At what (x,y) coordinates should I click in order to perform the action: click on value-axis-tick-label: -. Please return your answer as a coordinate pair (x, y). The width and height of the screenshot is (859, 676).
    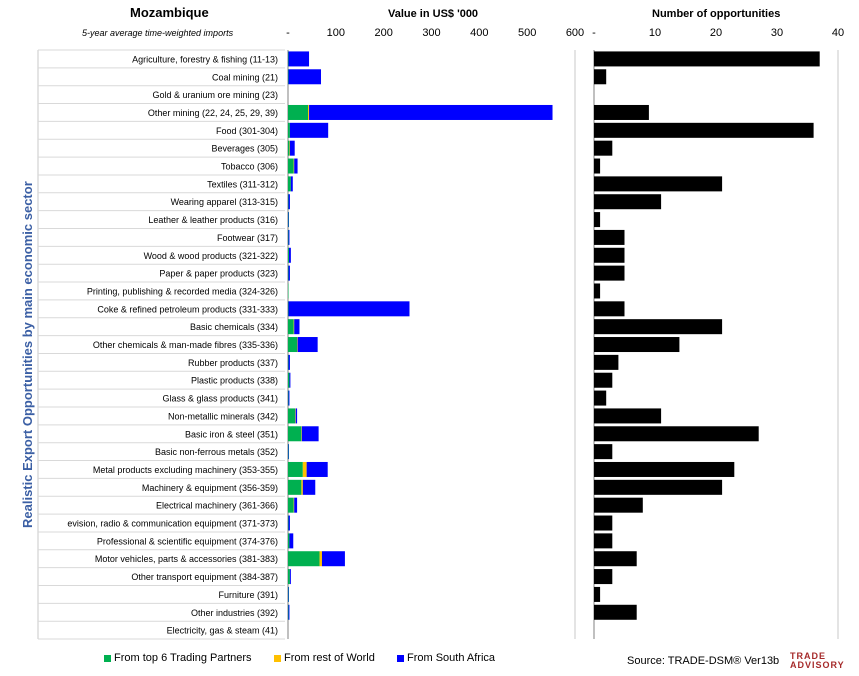
    Looking at the image, I should click on (288, 33).